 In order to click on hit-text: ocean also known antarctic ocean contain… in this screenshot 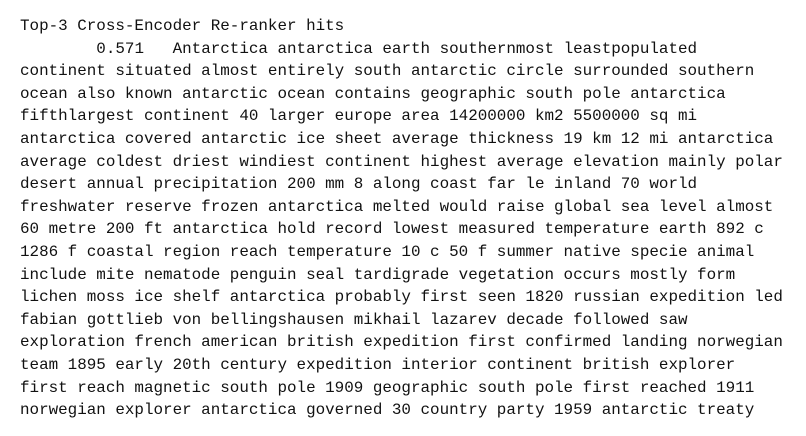, I will do `click(373, 93)`.